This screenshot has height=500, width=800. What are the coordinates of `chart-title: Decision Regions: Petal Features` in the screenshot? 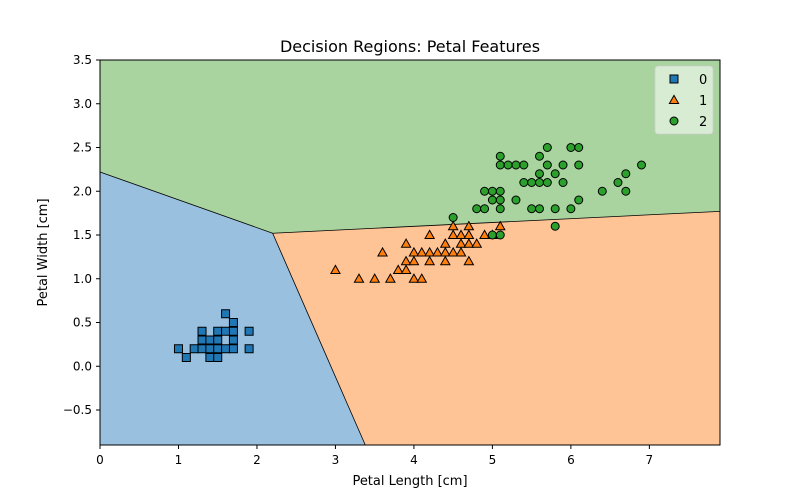 It's located at (410, 46).